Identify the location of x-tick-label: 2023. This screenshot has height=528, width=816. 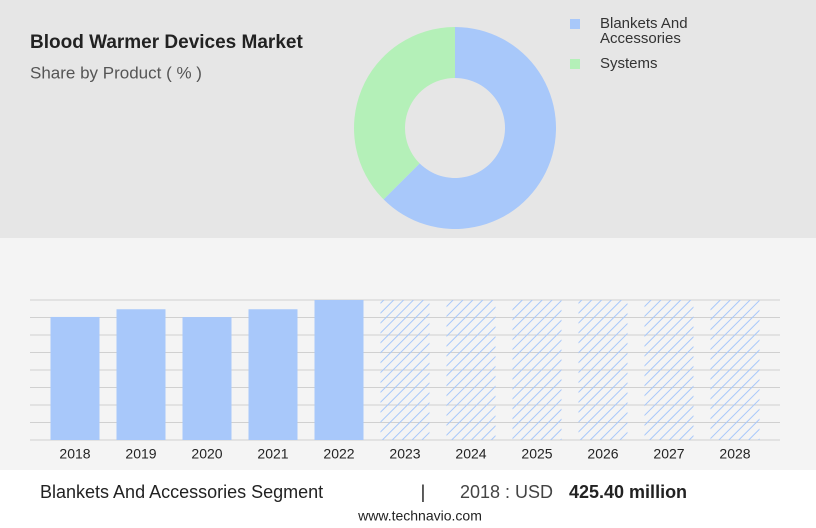
(404, 454).